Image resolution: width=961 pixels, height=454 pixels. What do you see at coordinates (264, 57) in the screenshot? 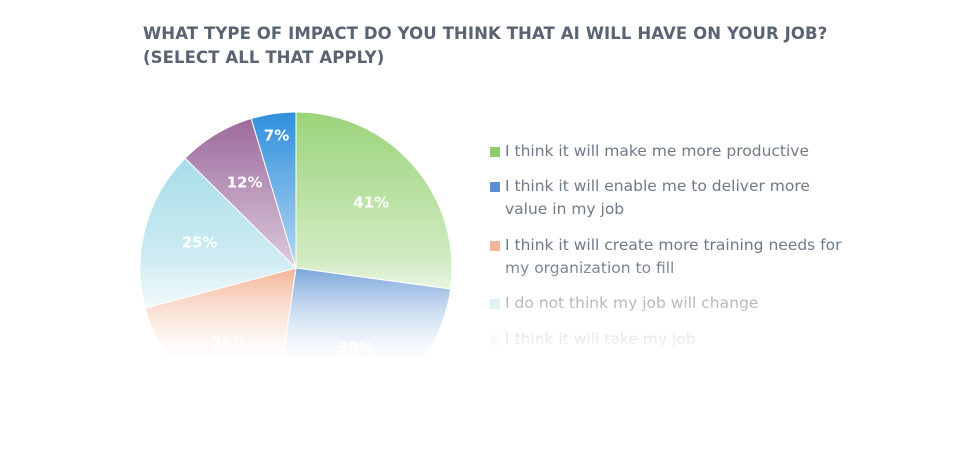
I see `chart-title-line-2: (SELECT ALL THAT APPLY)` at bounding box center [264, 57].